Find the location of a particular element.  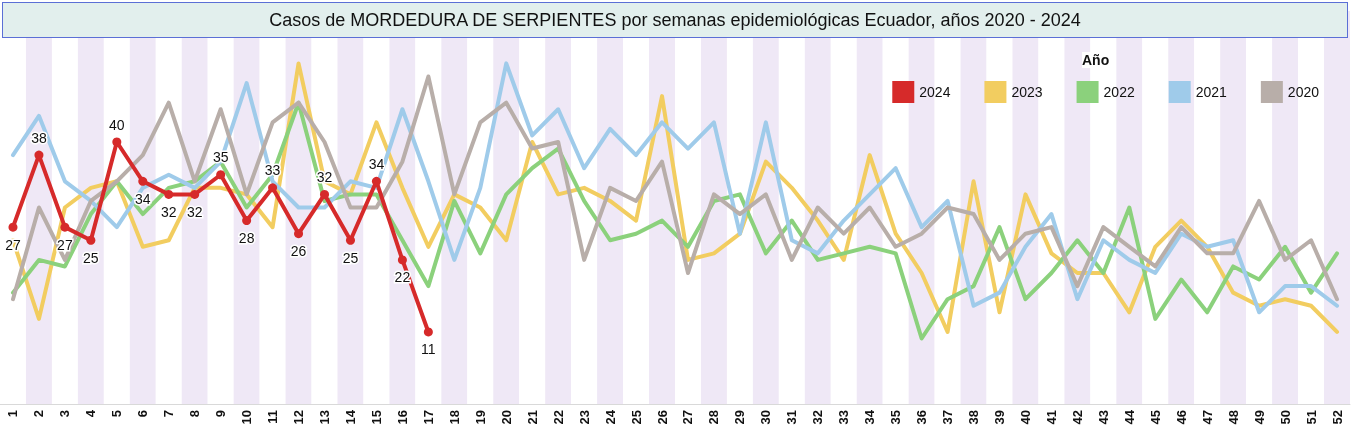

legend-label: 2021 is located at coordinates (1211, 92).